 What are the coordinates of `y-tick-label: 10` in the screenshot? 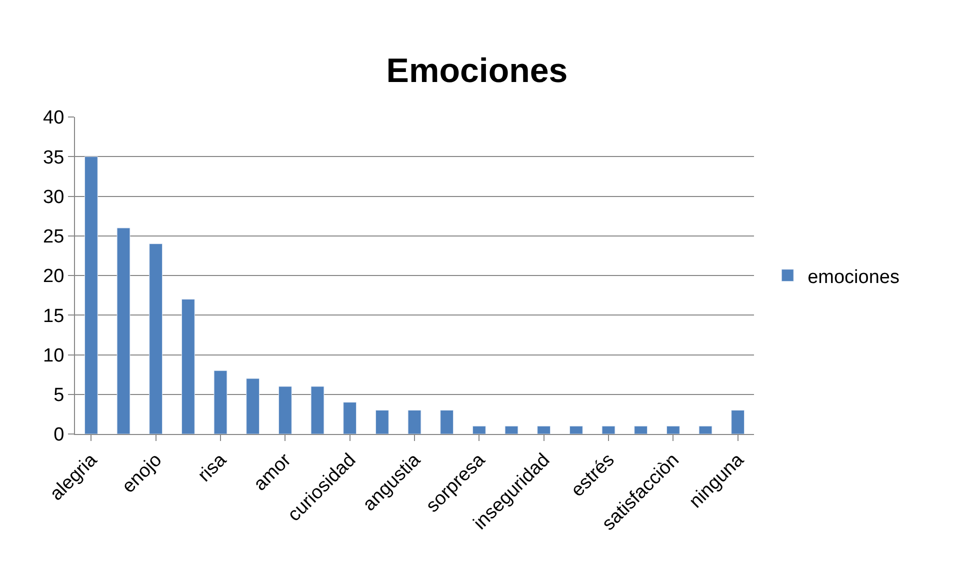 It's located at (53, 355).